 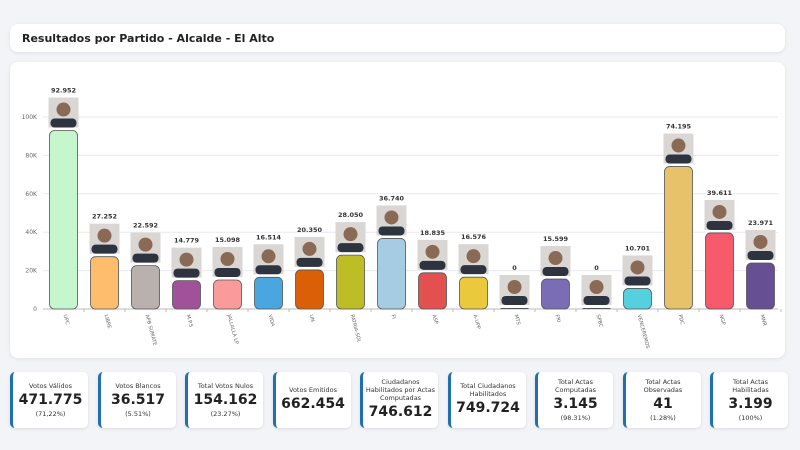 I want to click on stat-value: 154.162, so click(x=225, y=400).